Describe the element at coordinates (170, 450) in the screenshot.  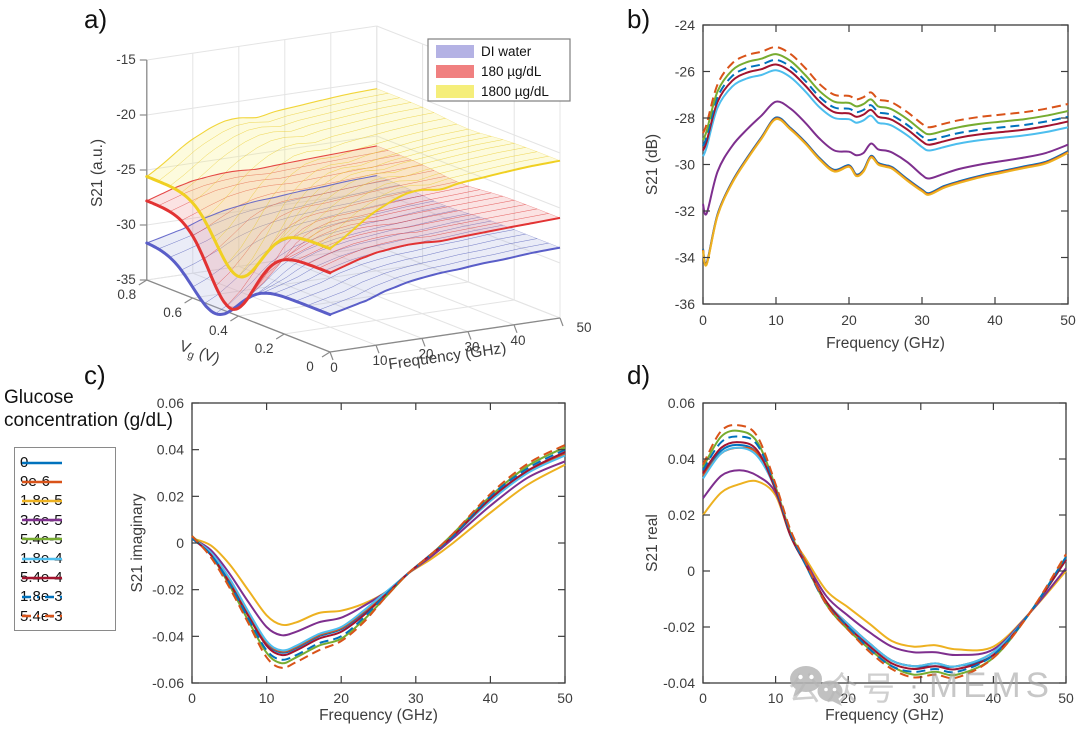
I see `y-tick-label: 0.04` at that location.